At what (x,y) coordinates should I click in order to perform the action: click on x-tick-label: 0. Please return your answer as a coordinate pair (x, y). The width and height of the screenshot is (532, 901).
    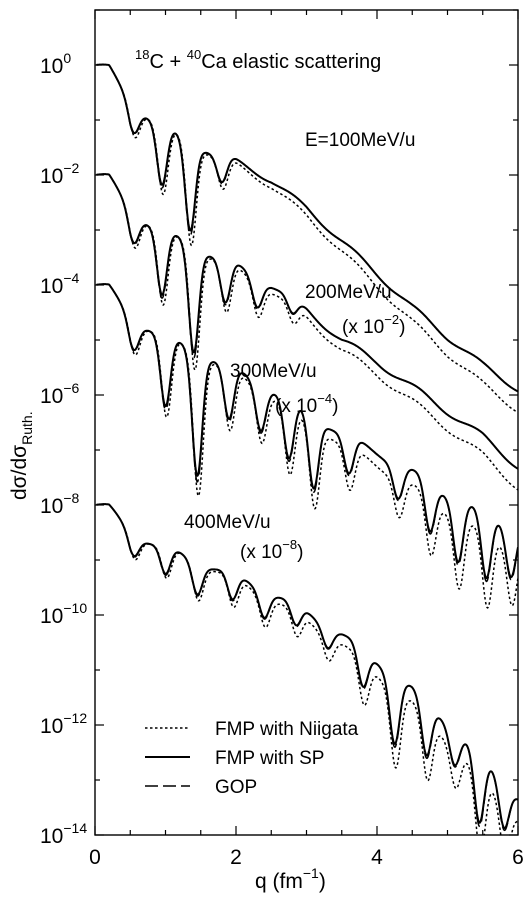
    Looking at the image, I should click on (95, 857).